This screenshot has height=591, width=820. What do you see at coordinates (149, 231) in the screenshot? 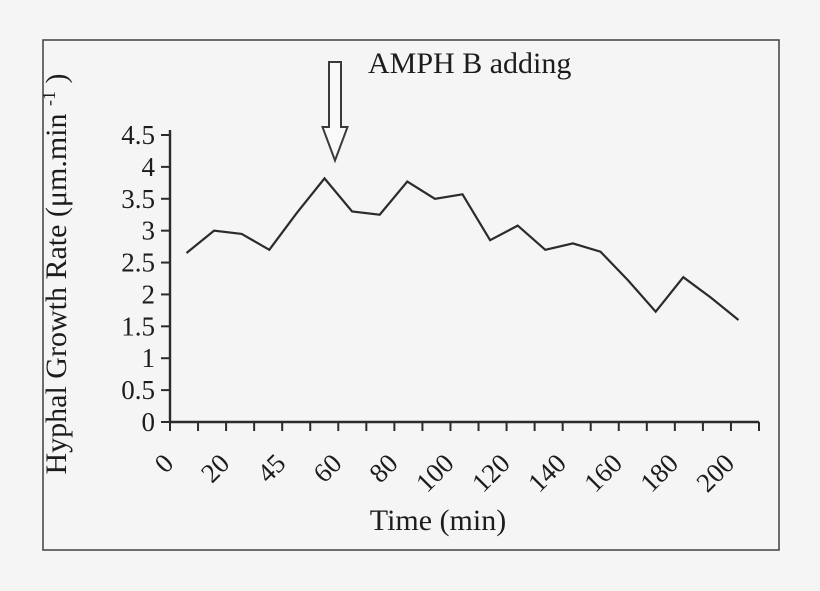
I see `y-tick-label: 3` at bounding box center [149, 231].